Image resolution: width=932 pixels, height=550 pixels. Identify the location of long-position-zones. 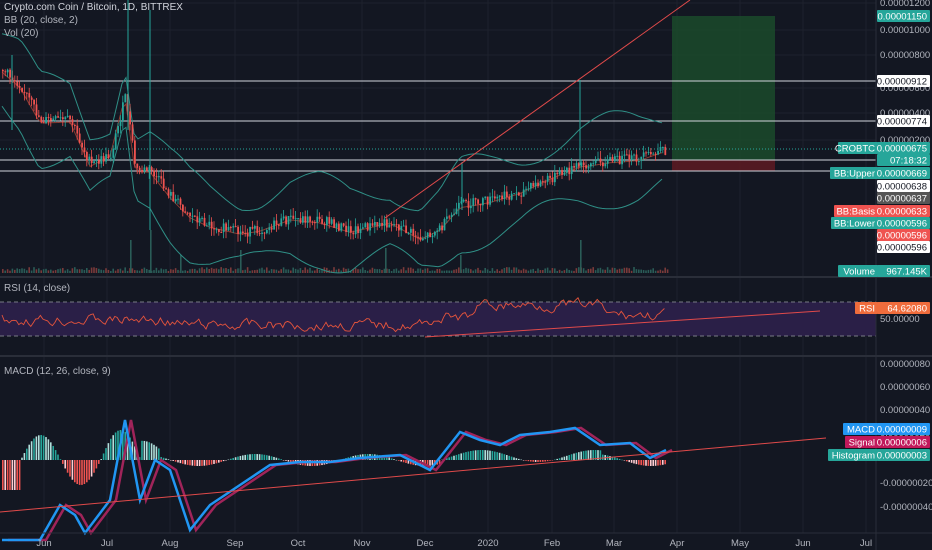
(723, 93).